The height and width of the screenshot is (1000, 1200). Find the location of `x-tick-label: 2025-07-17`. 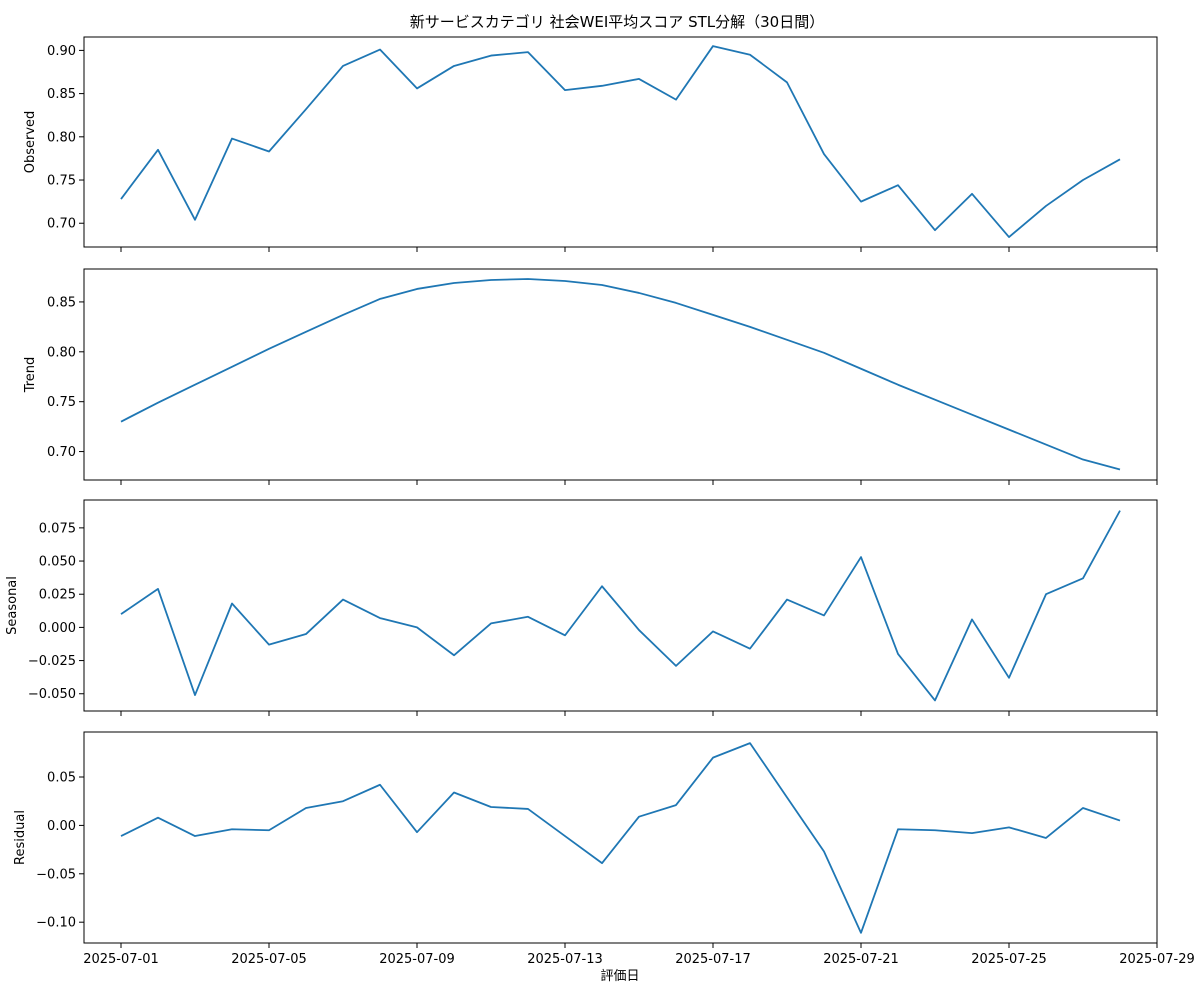

x-tick-label: 2025-07-17 is located at coordinates (713, 959).